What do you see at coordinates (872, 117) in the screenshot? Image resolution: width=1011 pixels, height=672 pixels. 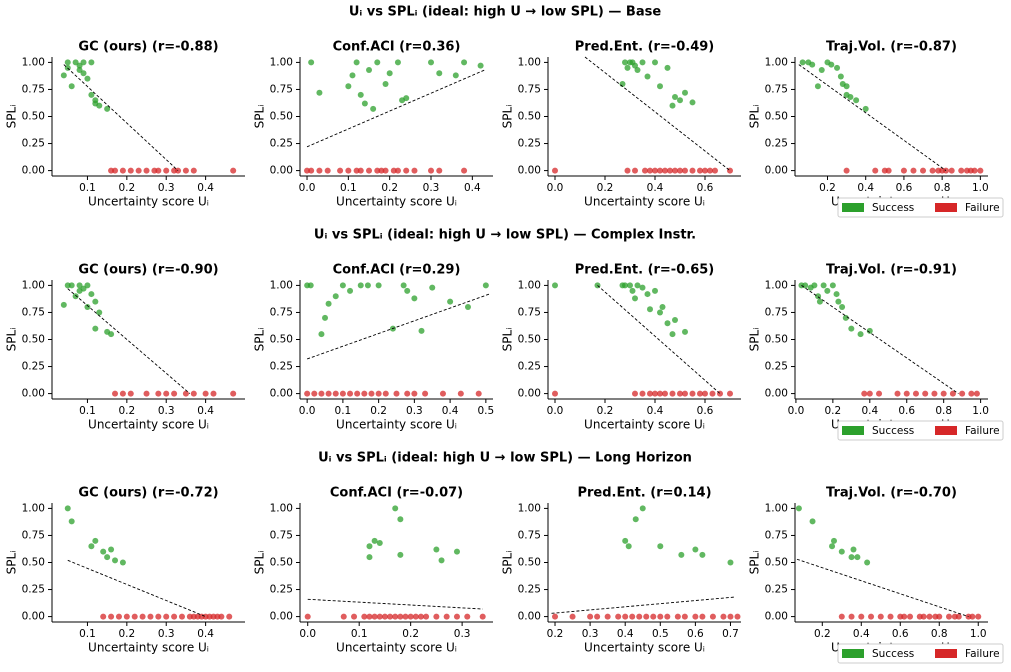 I see `fit-line` at bounding box center [872, 117].